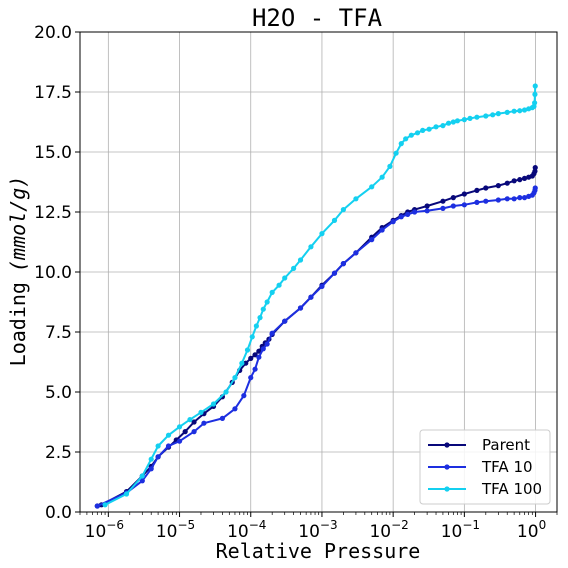  I want to click on x-tick-label: 10⁰, so click(531, 530).